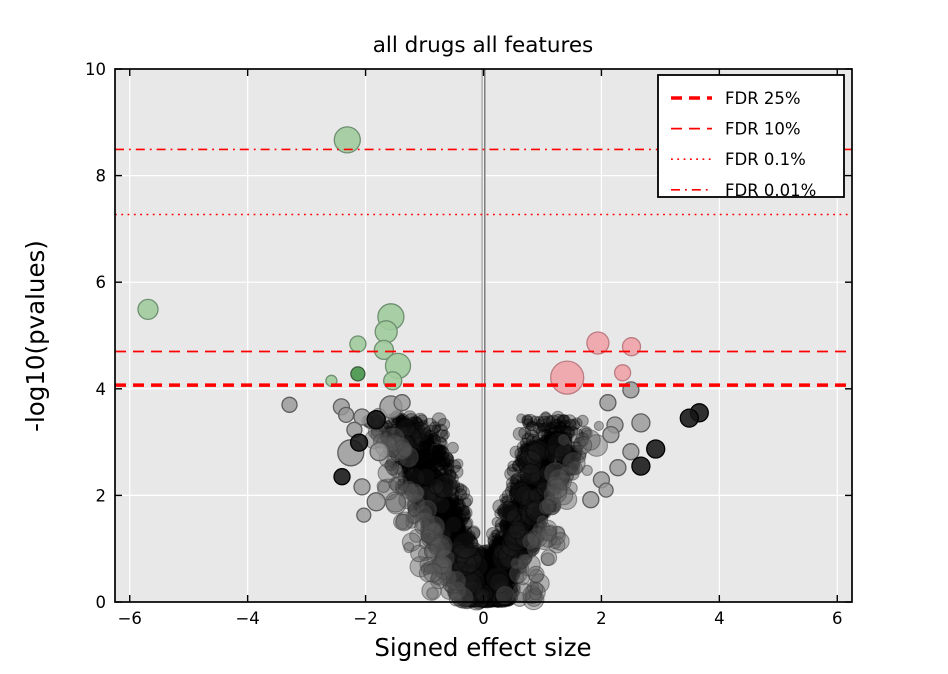 The width and height of the screenshot is (948, 674). What do you see at coordinates (95, 69) in the screenshot?
I see `y-tick-label: 10` at bounding box center [95, 69].